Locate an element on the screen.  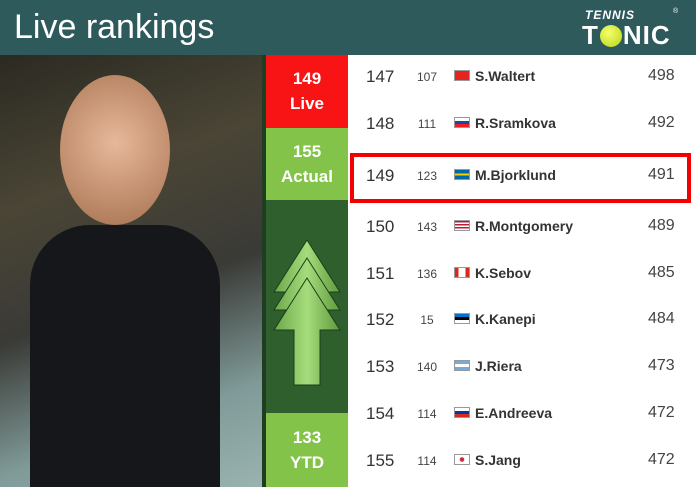
live-label: Live is located at coordinates (307, 103).